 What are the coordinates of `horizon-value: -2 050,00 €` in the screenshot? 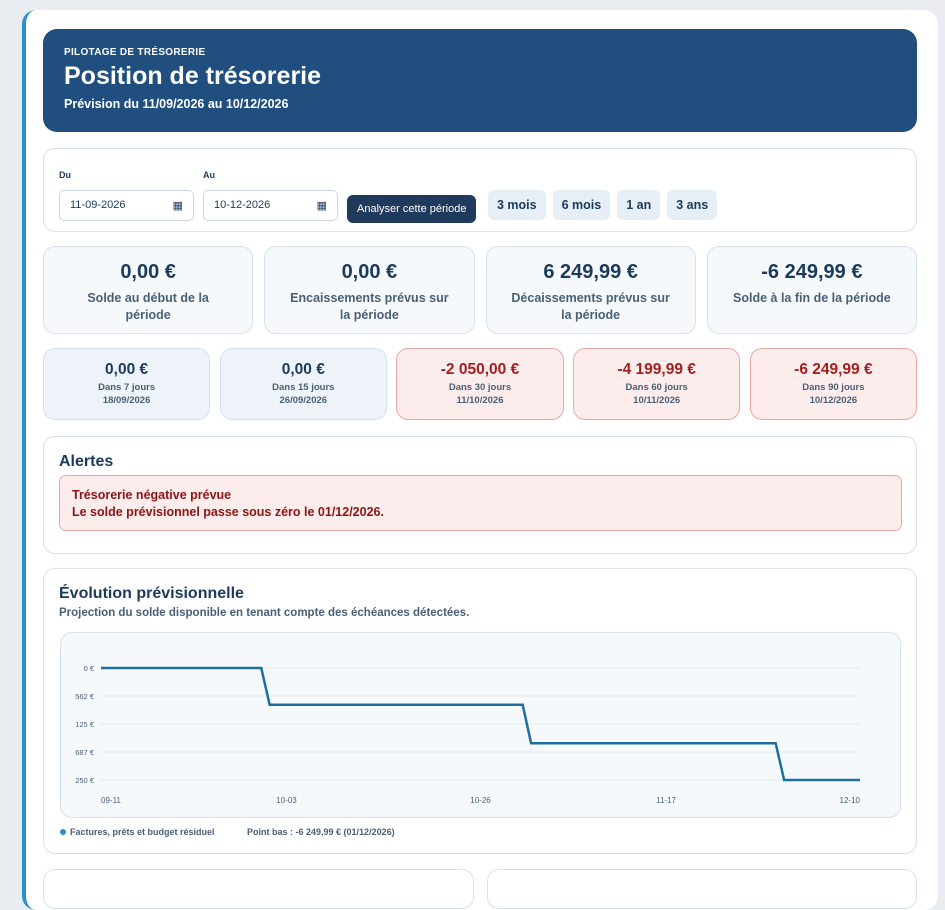 It's located at (480, 369).